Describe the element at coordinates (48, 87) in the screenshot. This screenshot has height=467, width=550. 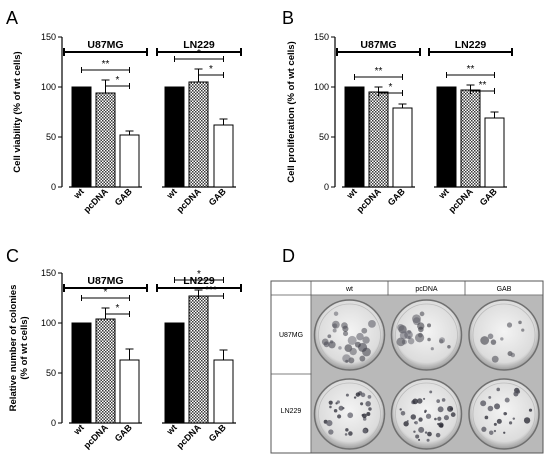
I see `y-tick-label: 100` at that location.